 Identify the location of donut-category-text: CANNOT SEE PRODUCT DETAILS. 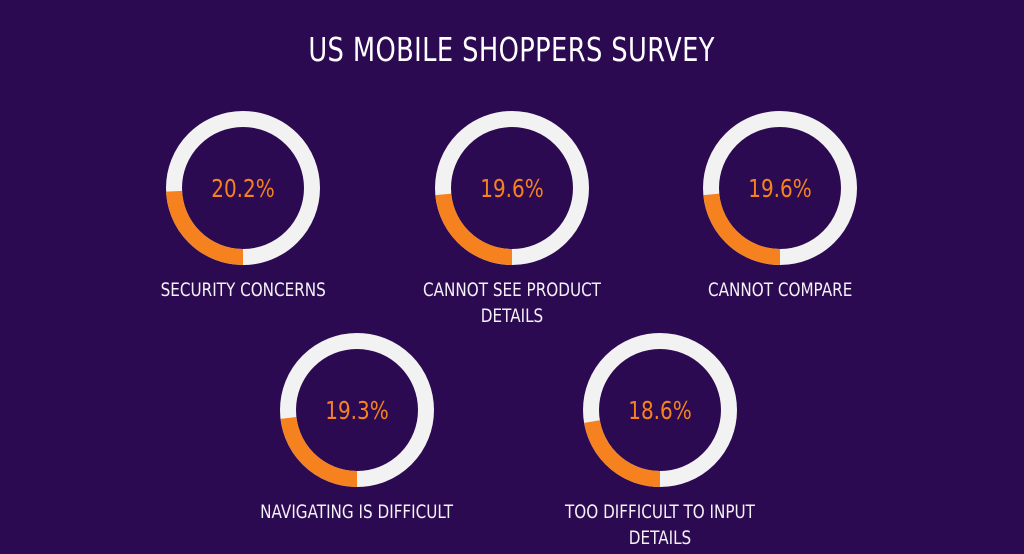
(512, 303).